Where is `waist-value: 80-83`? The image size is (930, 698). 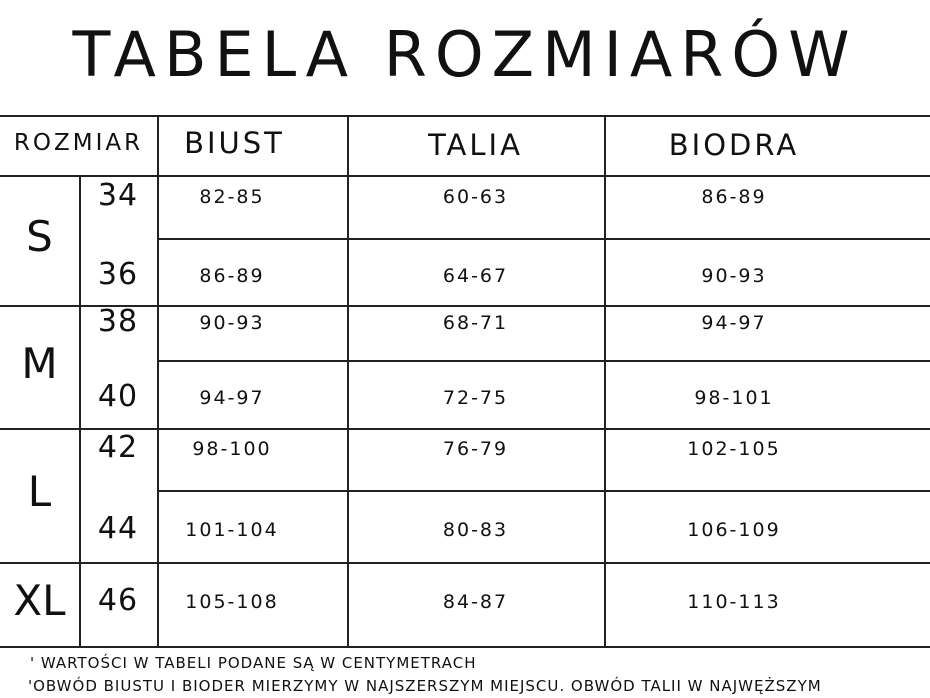 waist-value: 80-83 is located at coordinates (475, 530).